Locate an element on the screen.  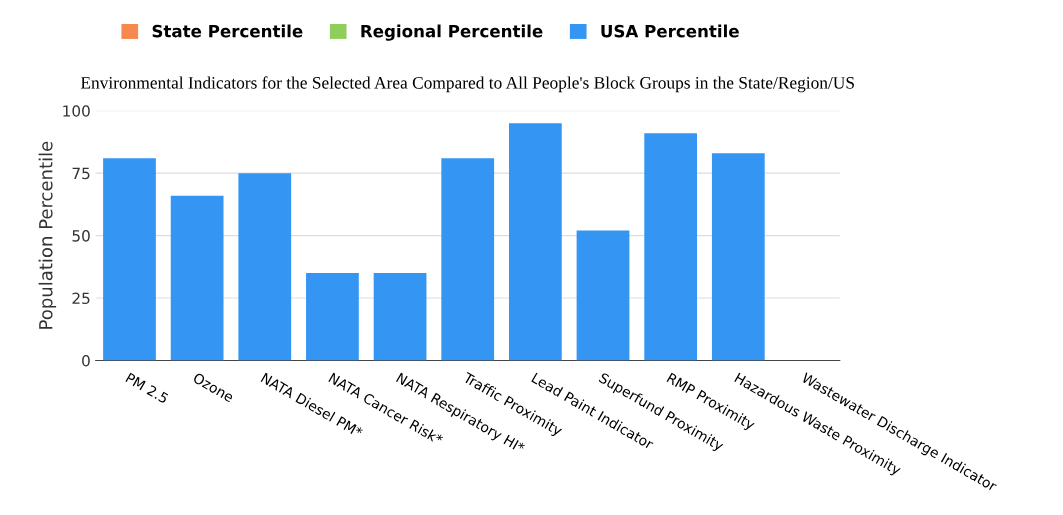
legend-label: State Percentile is located at coordinates (227, 31).